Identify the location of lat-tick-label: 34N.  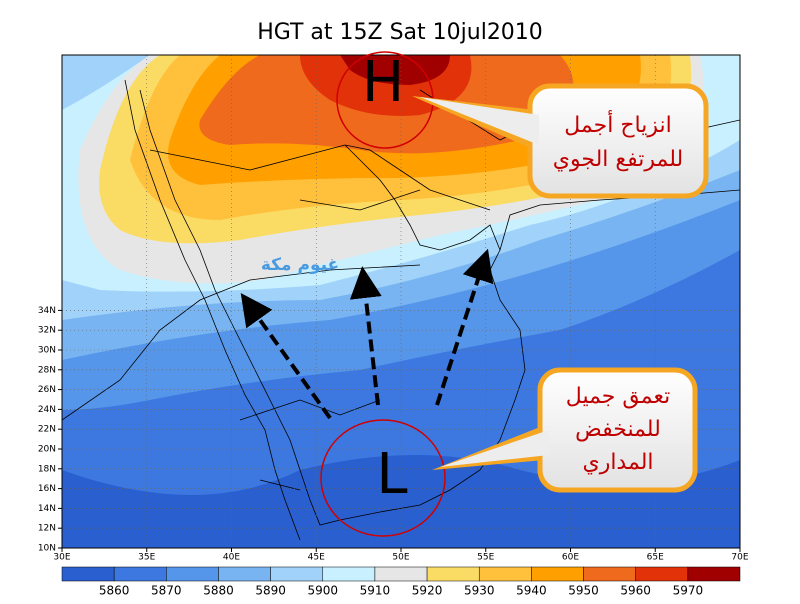
(47, 311).